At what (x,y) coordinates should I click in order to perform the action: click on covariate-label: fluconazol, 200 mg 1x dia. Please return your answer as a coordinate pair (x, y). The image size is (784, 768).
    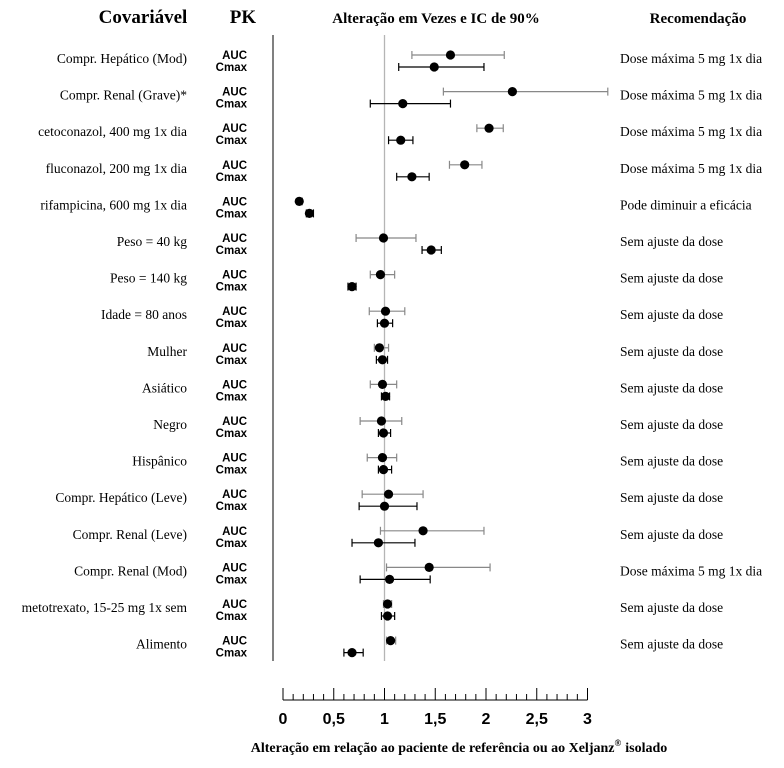
    Looking at the image, I should click on (116, 168).